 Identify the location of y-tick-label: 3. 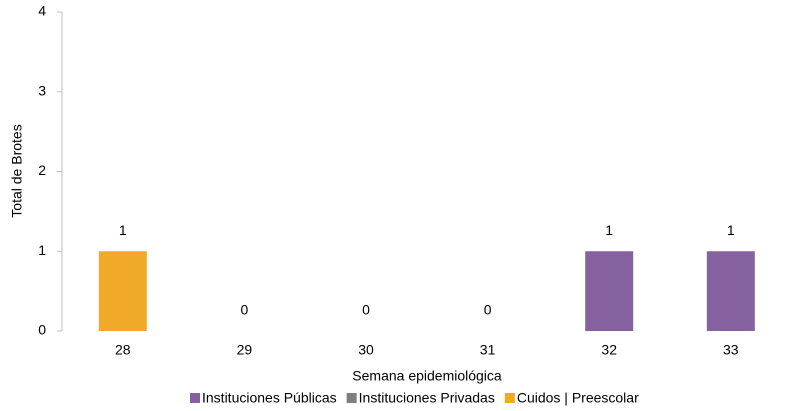
(42, 90).